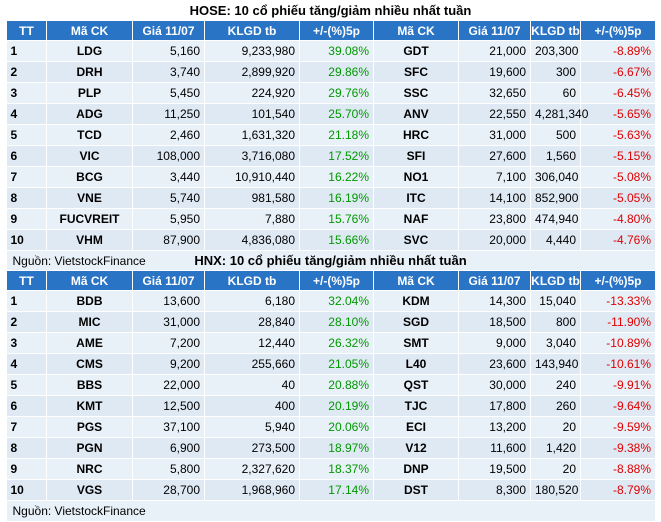  I want to click on loser-change: -6.67%, so click(618, 72).